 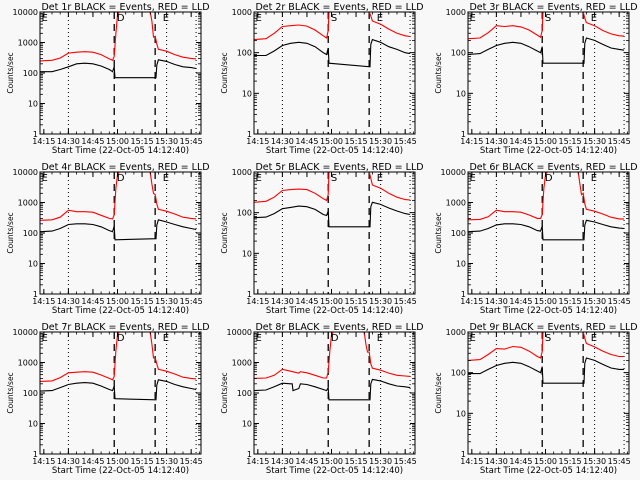 What do you see at coordinates (546, 346) in the screenshot?
I see `series-line-lld` at bounding box center [546, 346].